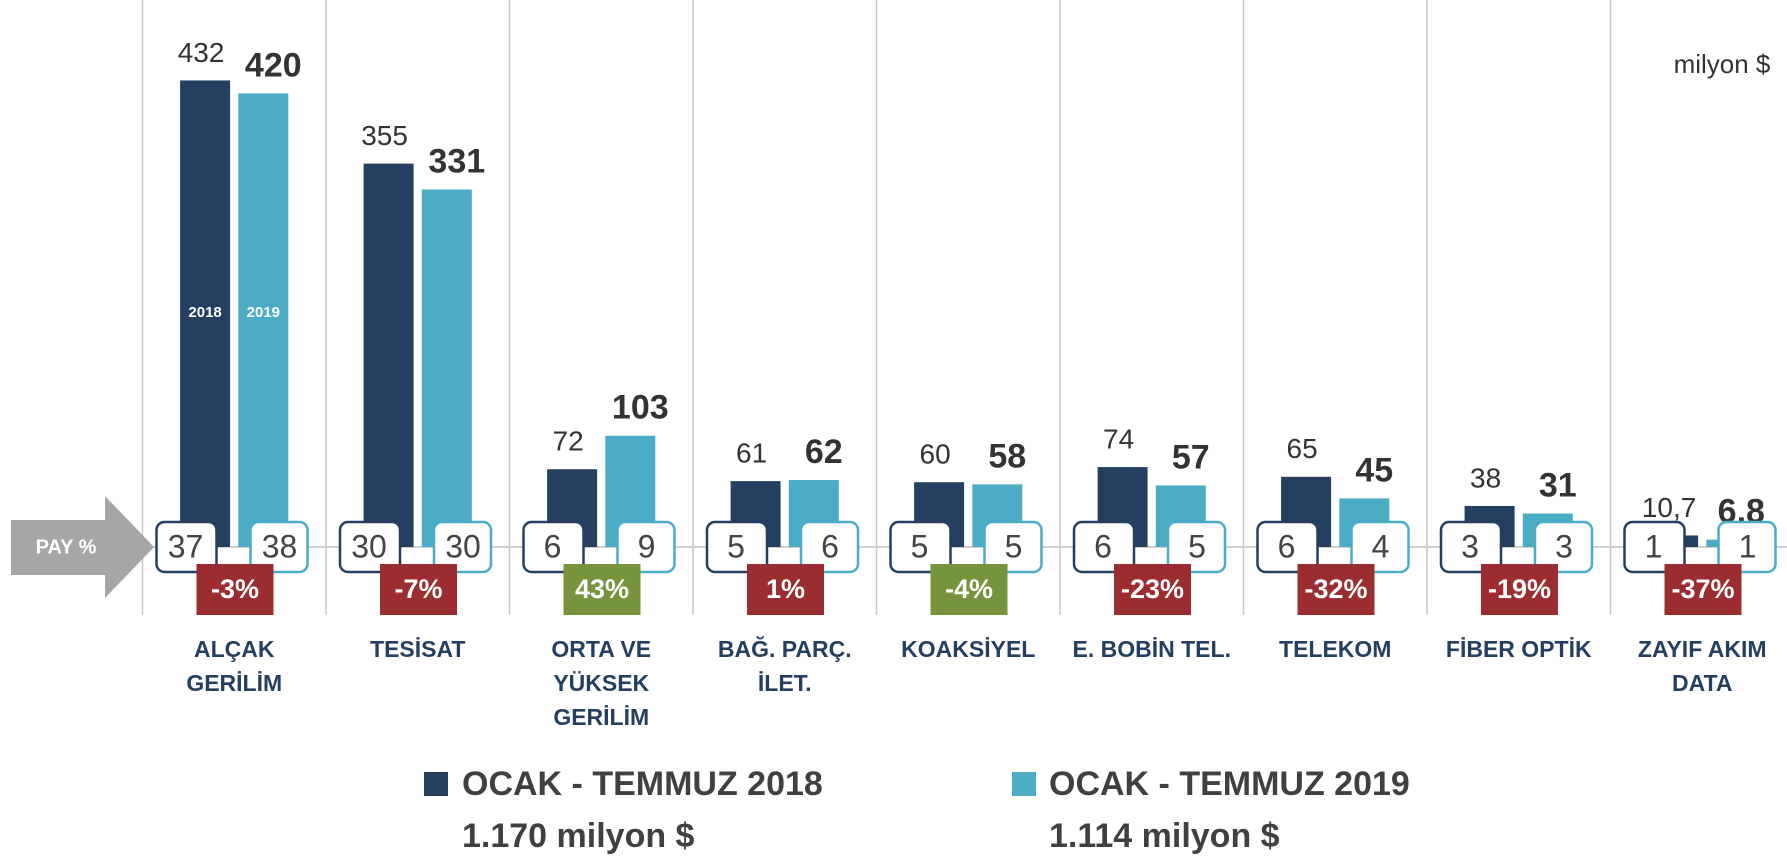 The width and height of the screenshot is (1787, 860). I want to click on change-label: -3%, so click(235, 589).